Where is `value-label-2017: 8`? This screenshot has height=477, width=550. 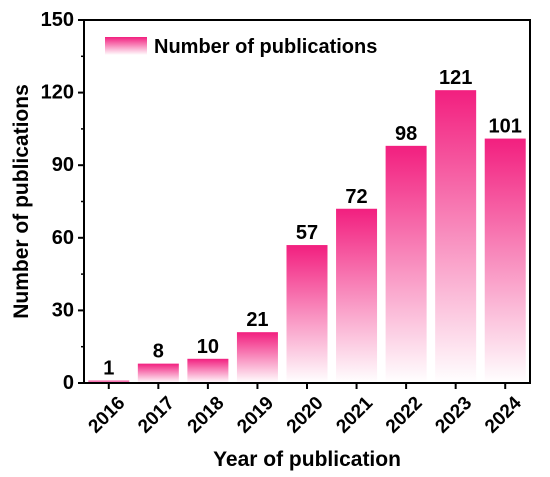
value-label-2017: 8 is located at coordinates (158, 352).